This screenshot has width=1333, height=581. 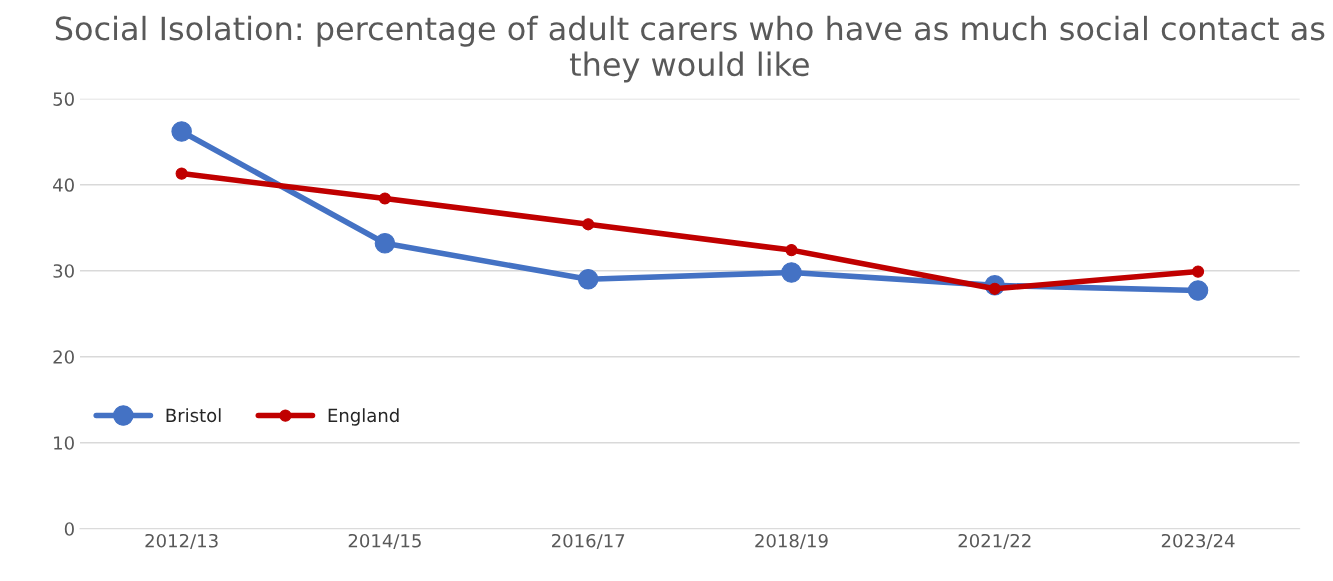 What do you see at coordinates (994, 541) in the screenshot?
I see `x-tick-label: 2021/22` at bounding box center [994, 541].